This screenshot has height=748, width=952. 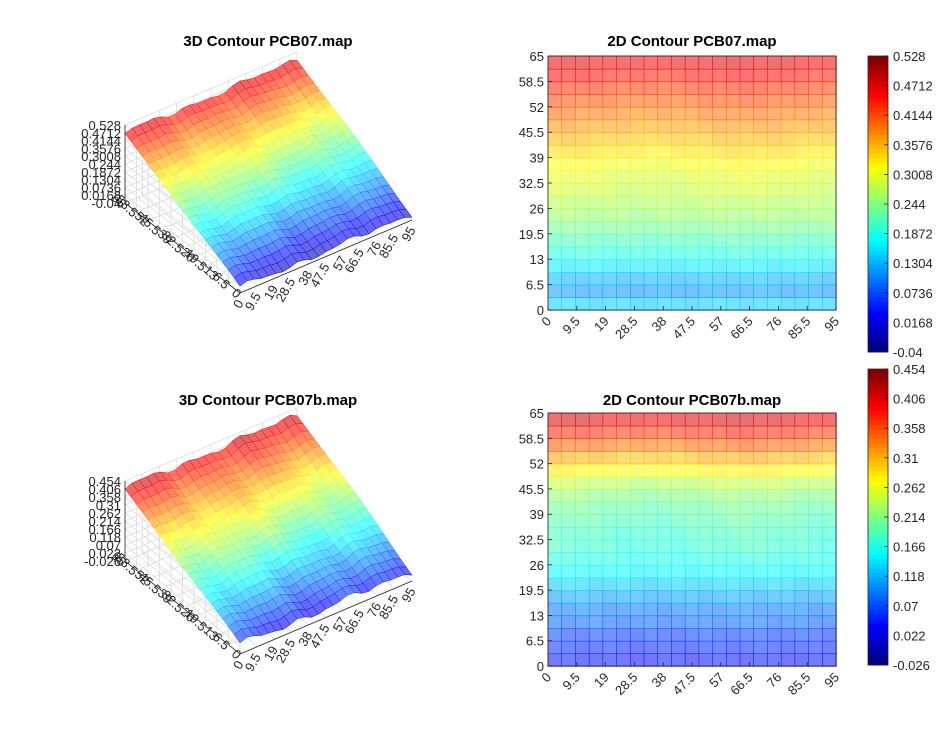 What do you see at coordinates (101, 187) in the screenshot?
I see `z-tick-label: 0.0736` at bounding box center [101, 187].